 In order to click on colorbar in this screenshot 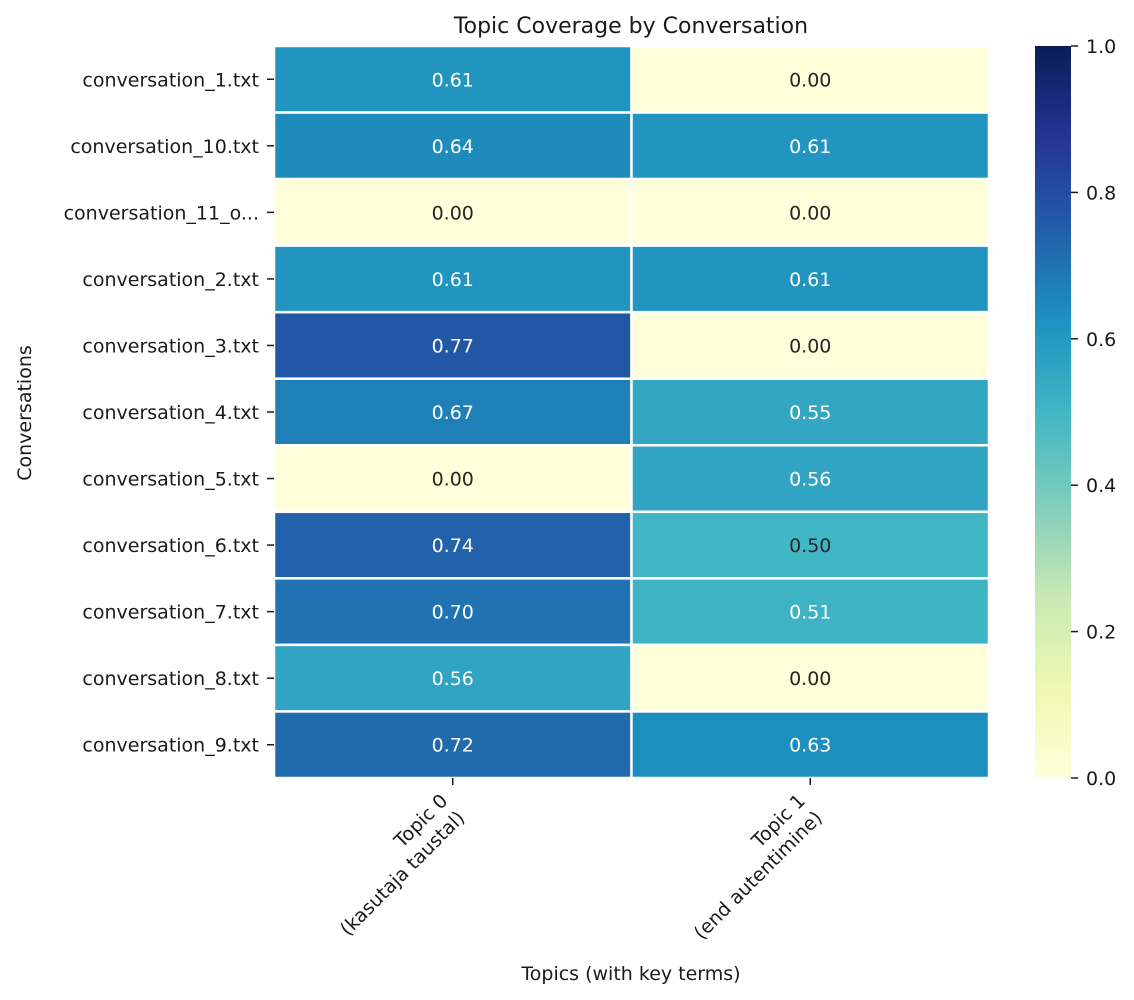, I will do `click(1053, 412)`.